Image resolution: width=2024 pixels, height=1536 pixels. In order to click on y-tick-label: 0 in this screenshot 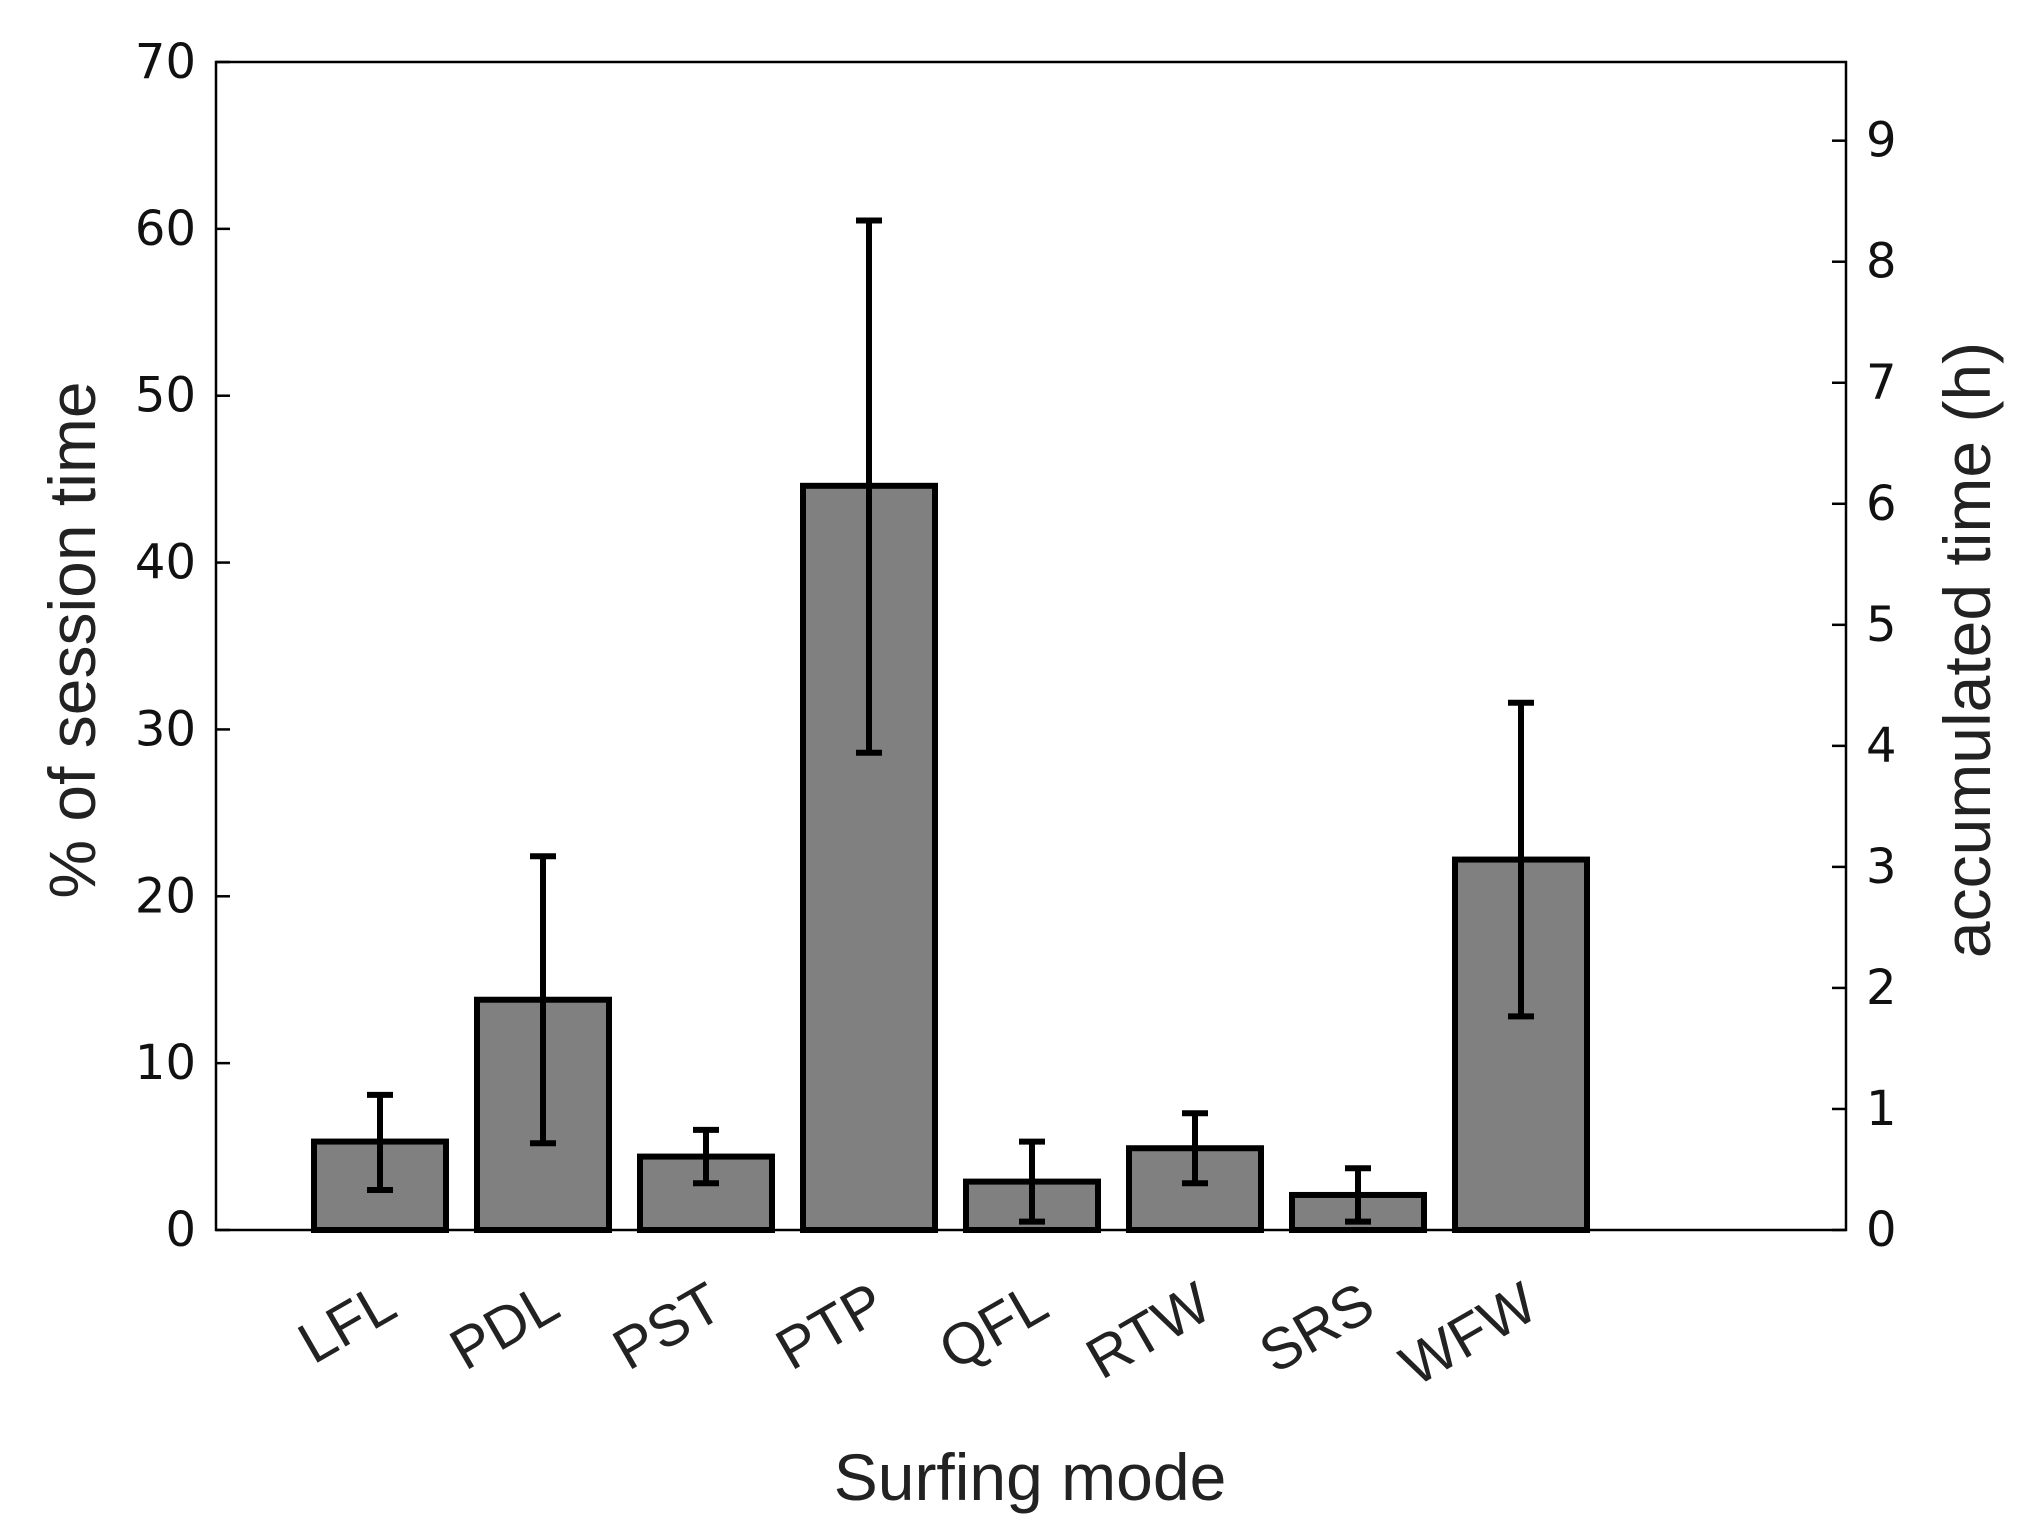, I will do `click(180, 1230)`.